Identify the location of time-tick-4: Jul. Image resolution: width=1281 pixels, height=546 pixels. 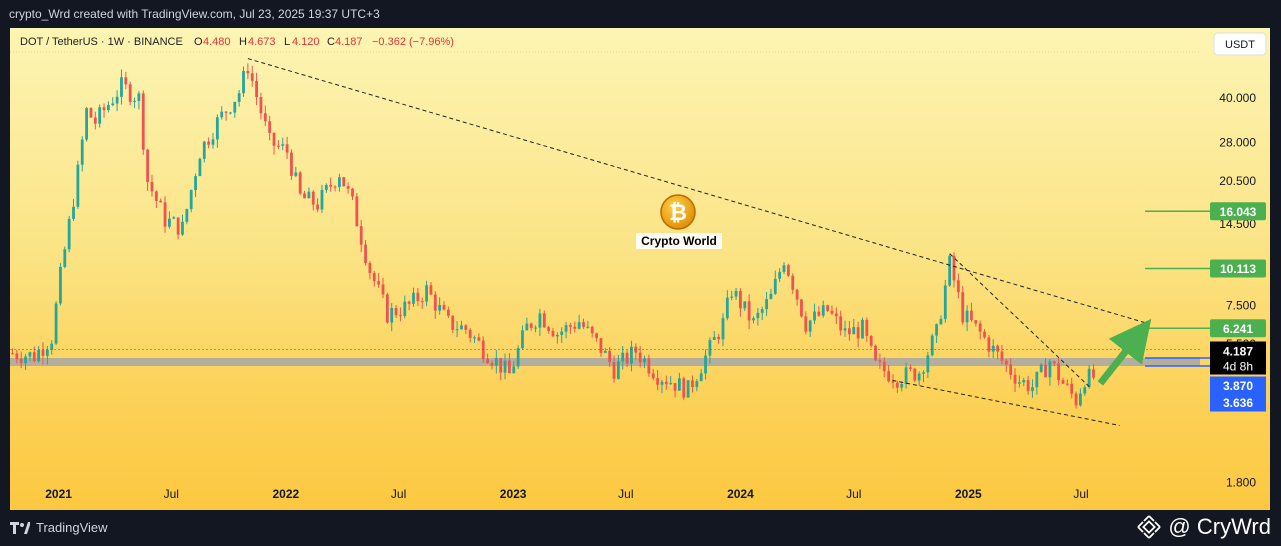
(398, 494).